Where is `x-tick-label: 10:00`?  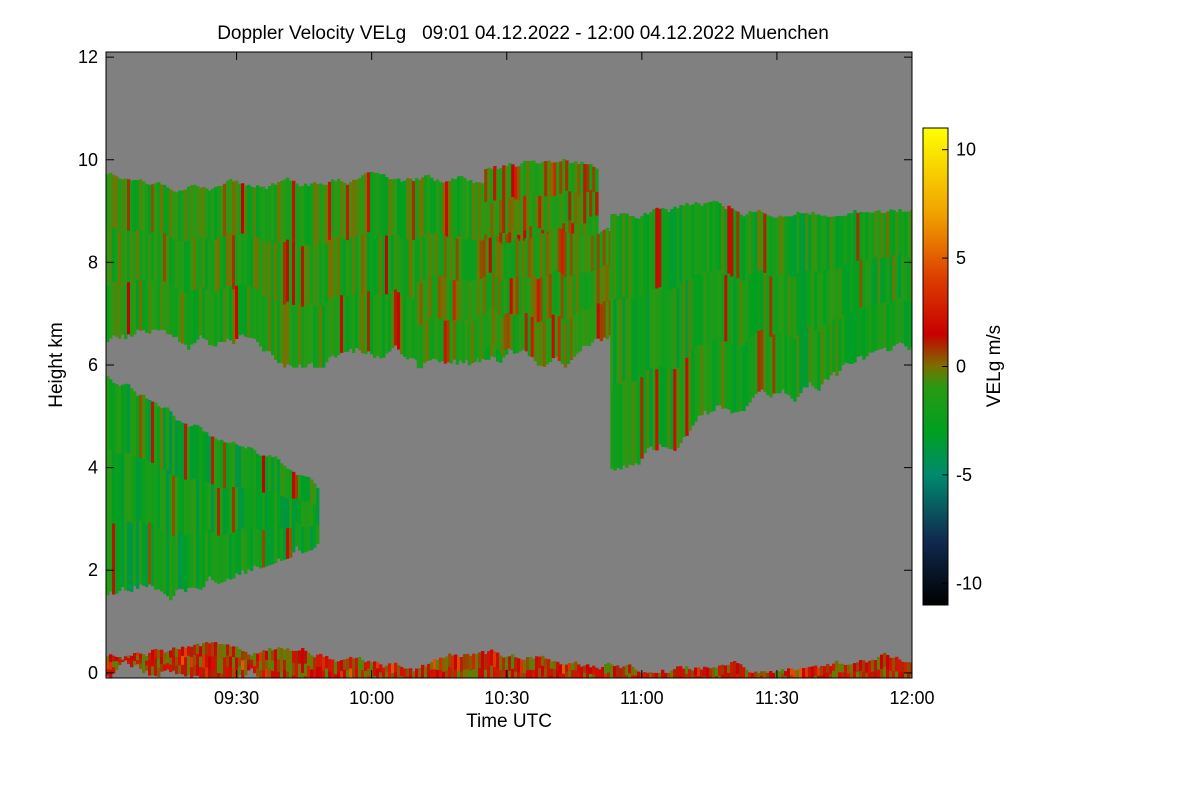 x-tick-label: 10:00 is located at coordinates (371, 698).